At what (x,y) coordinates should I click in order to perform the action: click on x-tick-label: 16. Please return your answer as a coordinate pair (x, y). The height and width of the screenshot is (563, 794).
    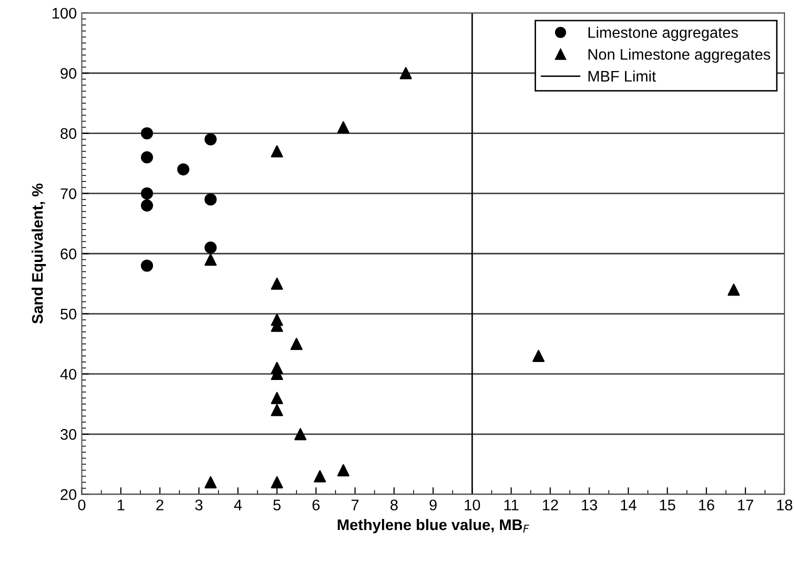
    Looking at the image, I should click on (706, 505).